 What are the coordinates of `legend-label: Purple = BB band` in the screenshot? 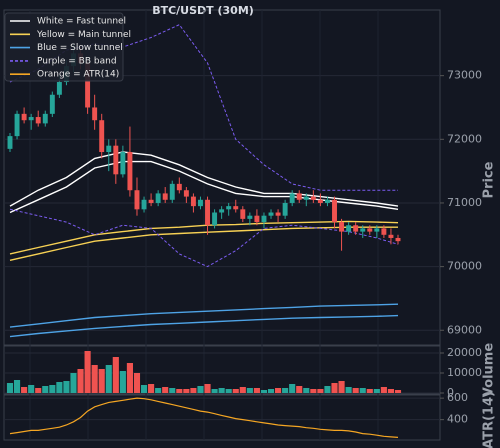 It's located at (77, 61).